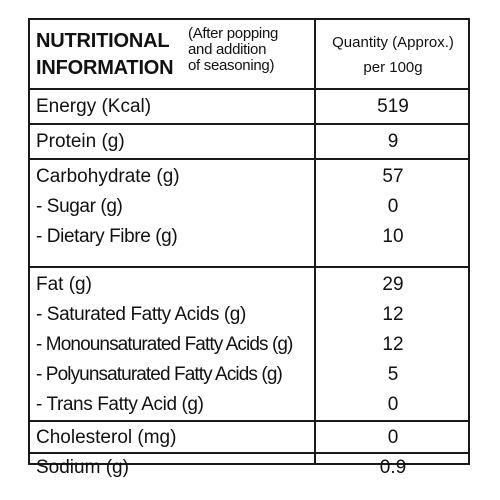 Image resolution: width=500 pixels, height=500 pixels. Describe the element at coordinates (315, 241) in the screenshot. I see `column-divider` at that location.